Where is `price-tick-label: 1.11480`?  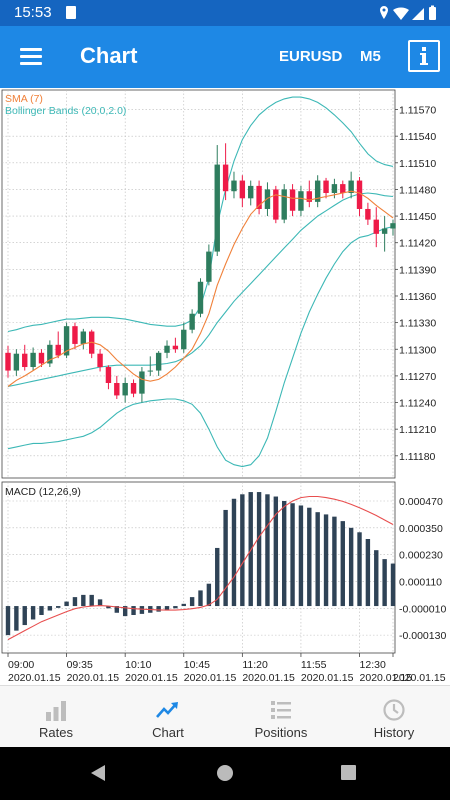 price-tick-label: 1.11480 is located at coordinates (417, 190).